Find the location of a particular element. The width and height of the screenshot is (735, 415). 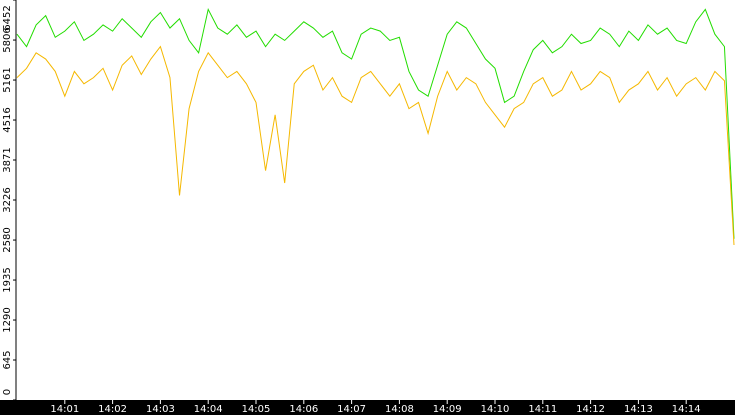

x-tick-label: 14:14 is located at coordinates (686, 409).